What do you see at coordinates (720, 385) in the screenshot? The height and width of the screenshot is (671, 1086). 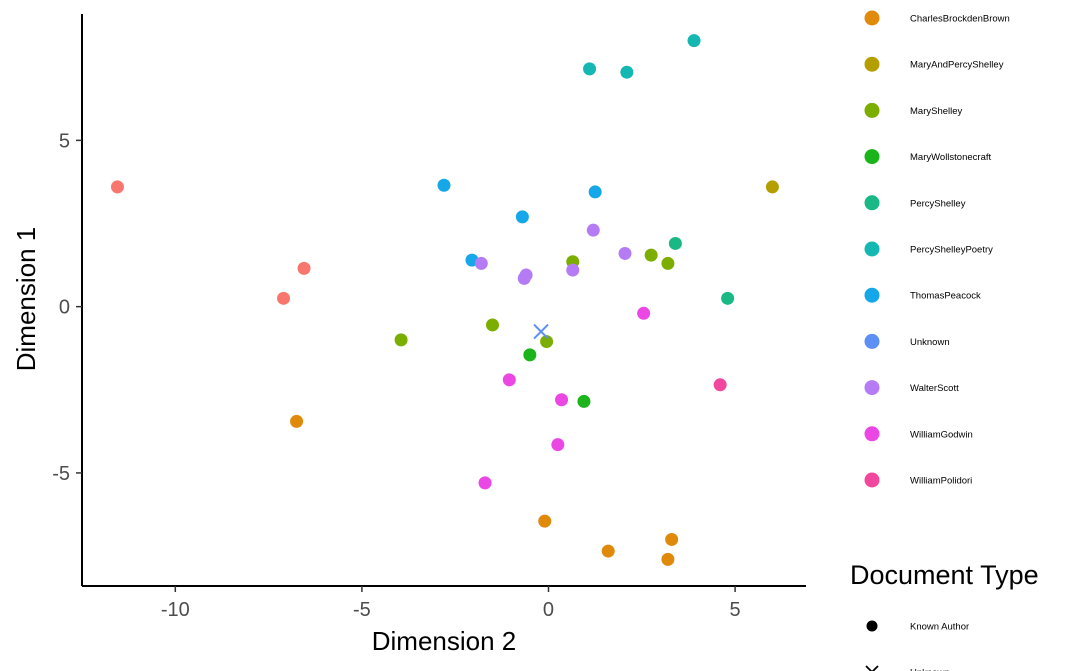 I see `data-point-williampolidori` at bounding box center [720, 385].